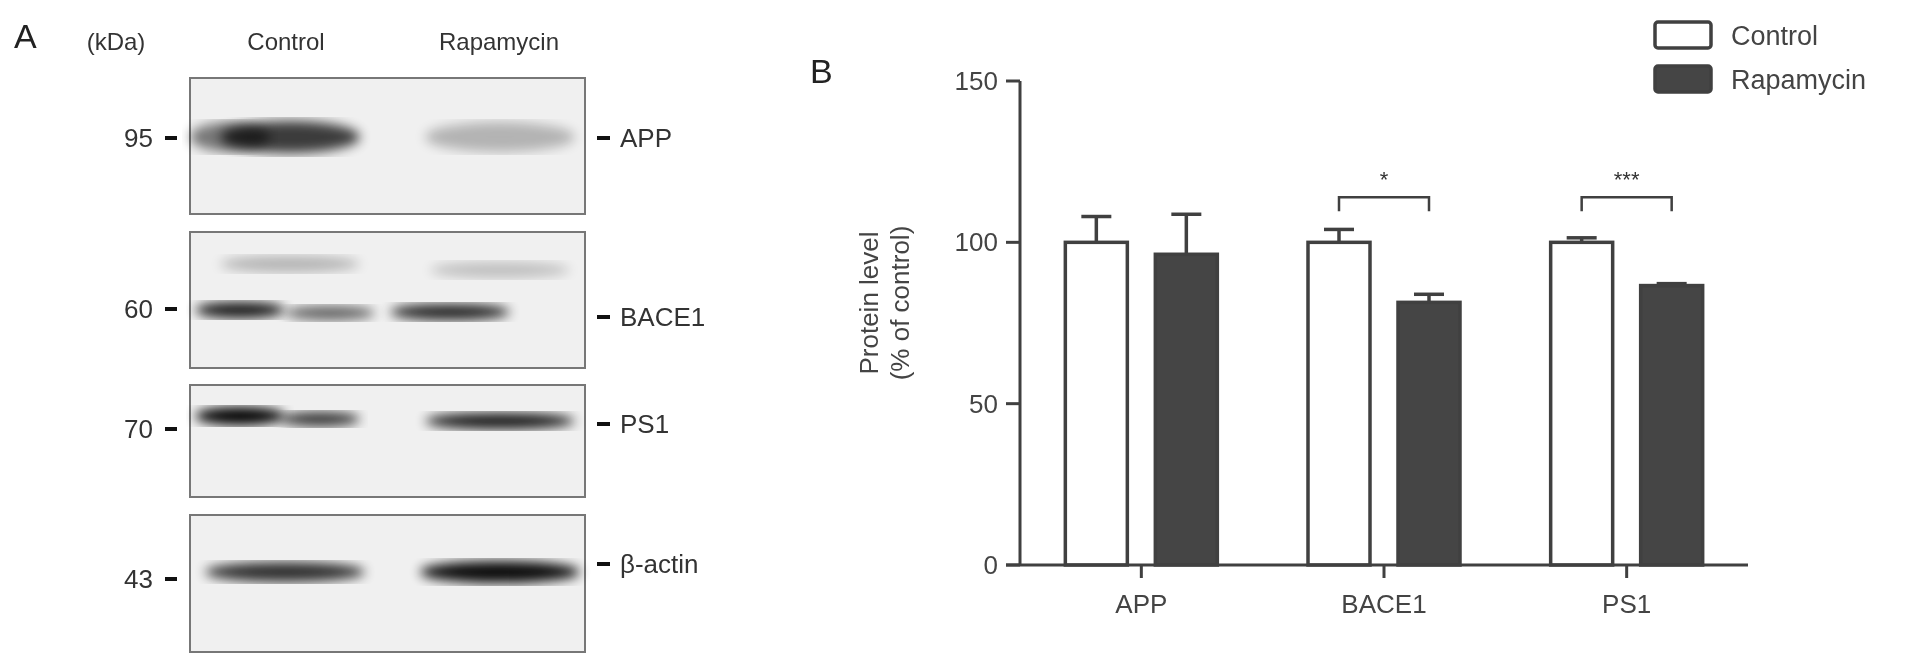 This screenshot has height=671, width=1913. What do you see at coordinates (138, 309) in the screenshot?
I see `text: 60` at bounding box center [138, 309].